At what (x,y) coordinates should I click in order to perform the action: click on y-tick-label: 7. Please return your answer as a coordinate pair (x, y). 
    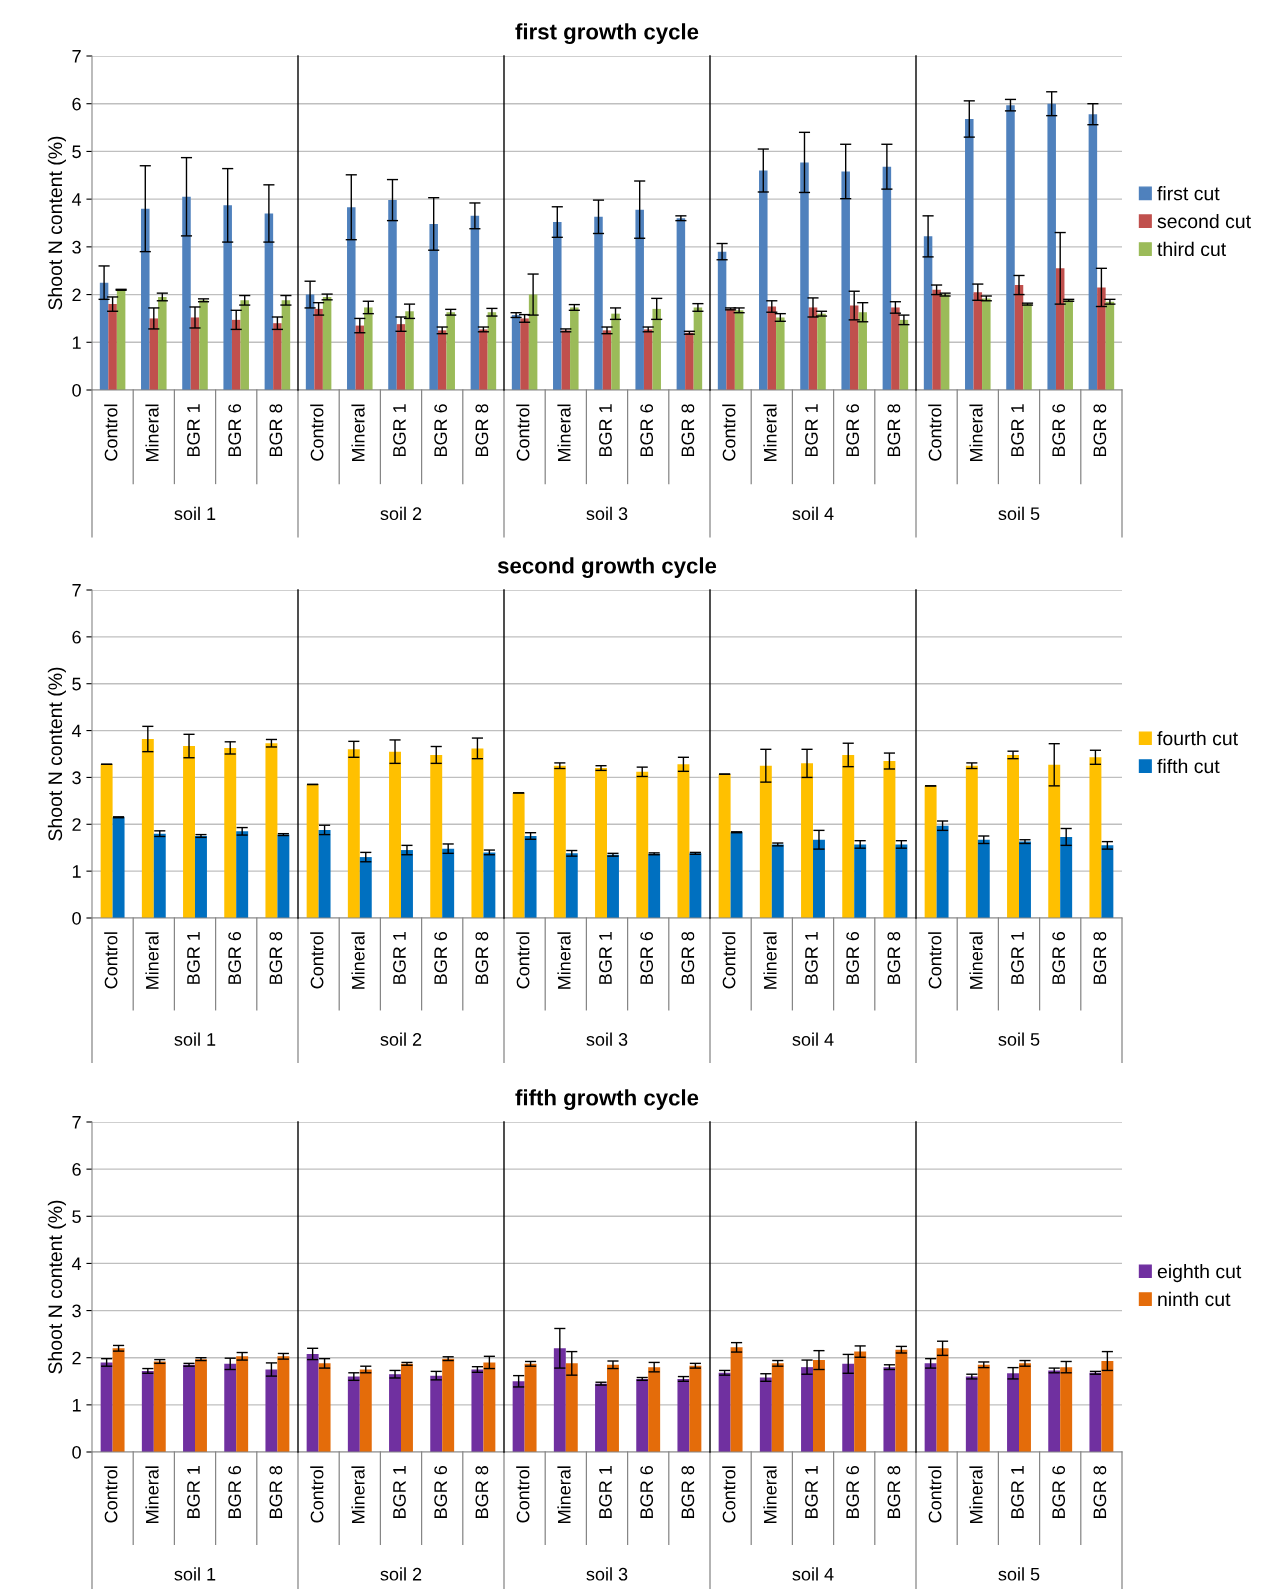
    Looking at the image, I should click on (76, 56).